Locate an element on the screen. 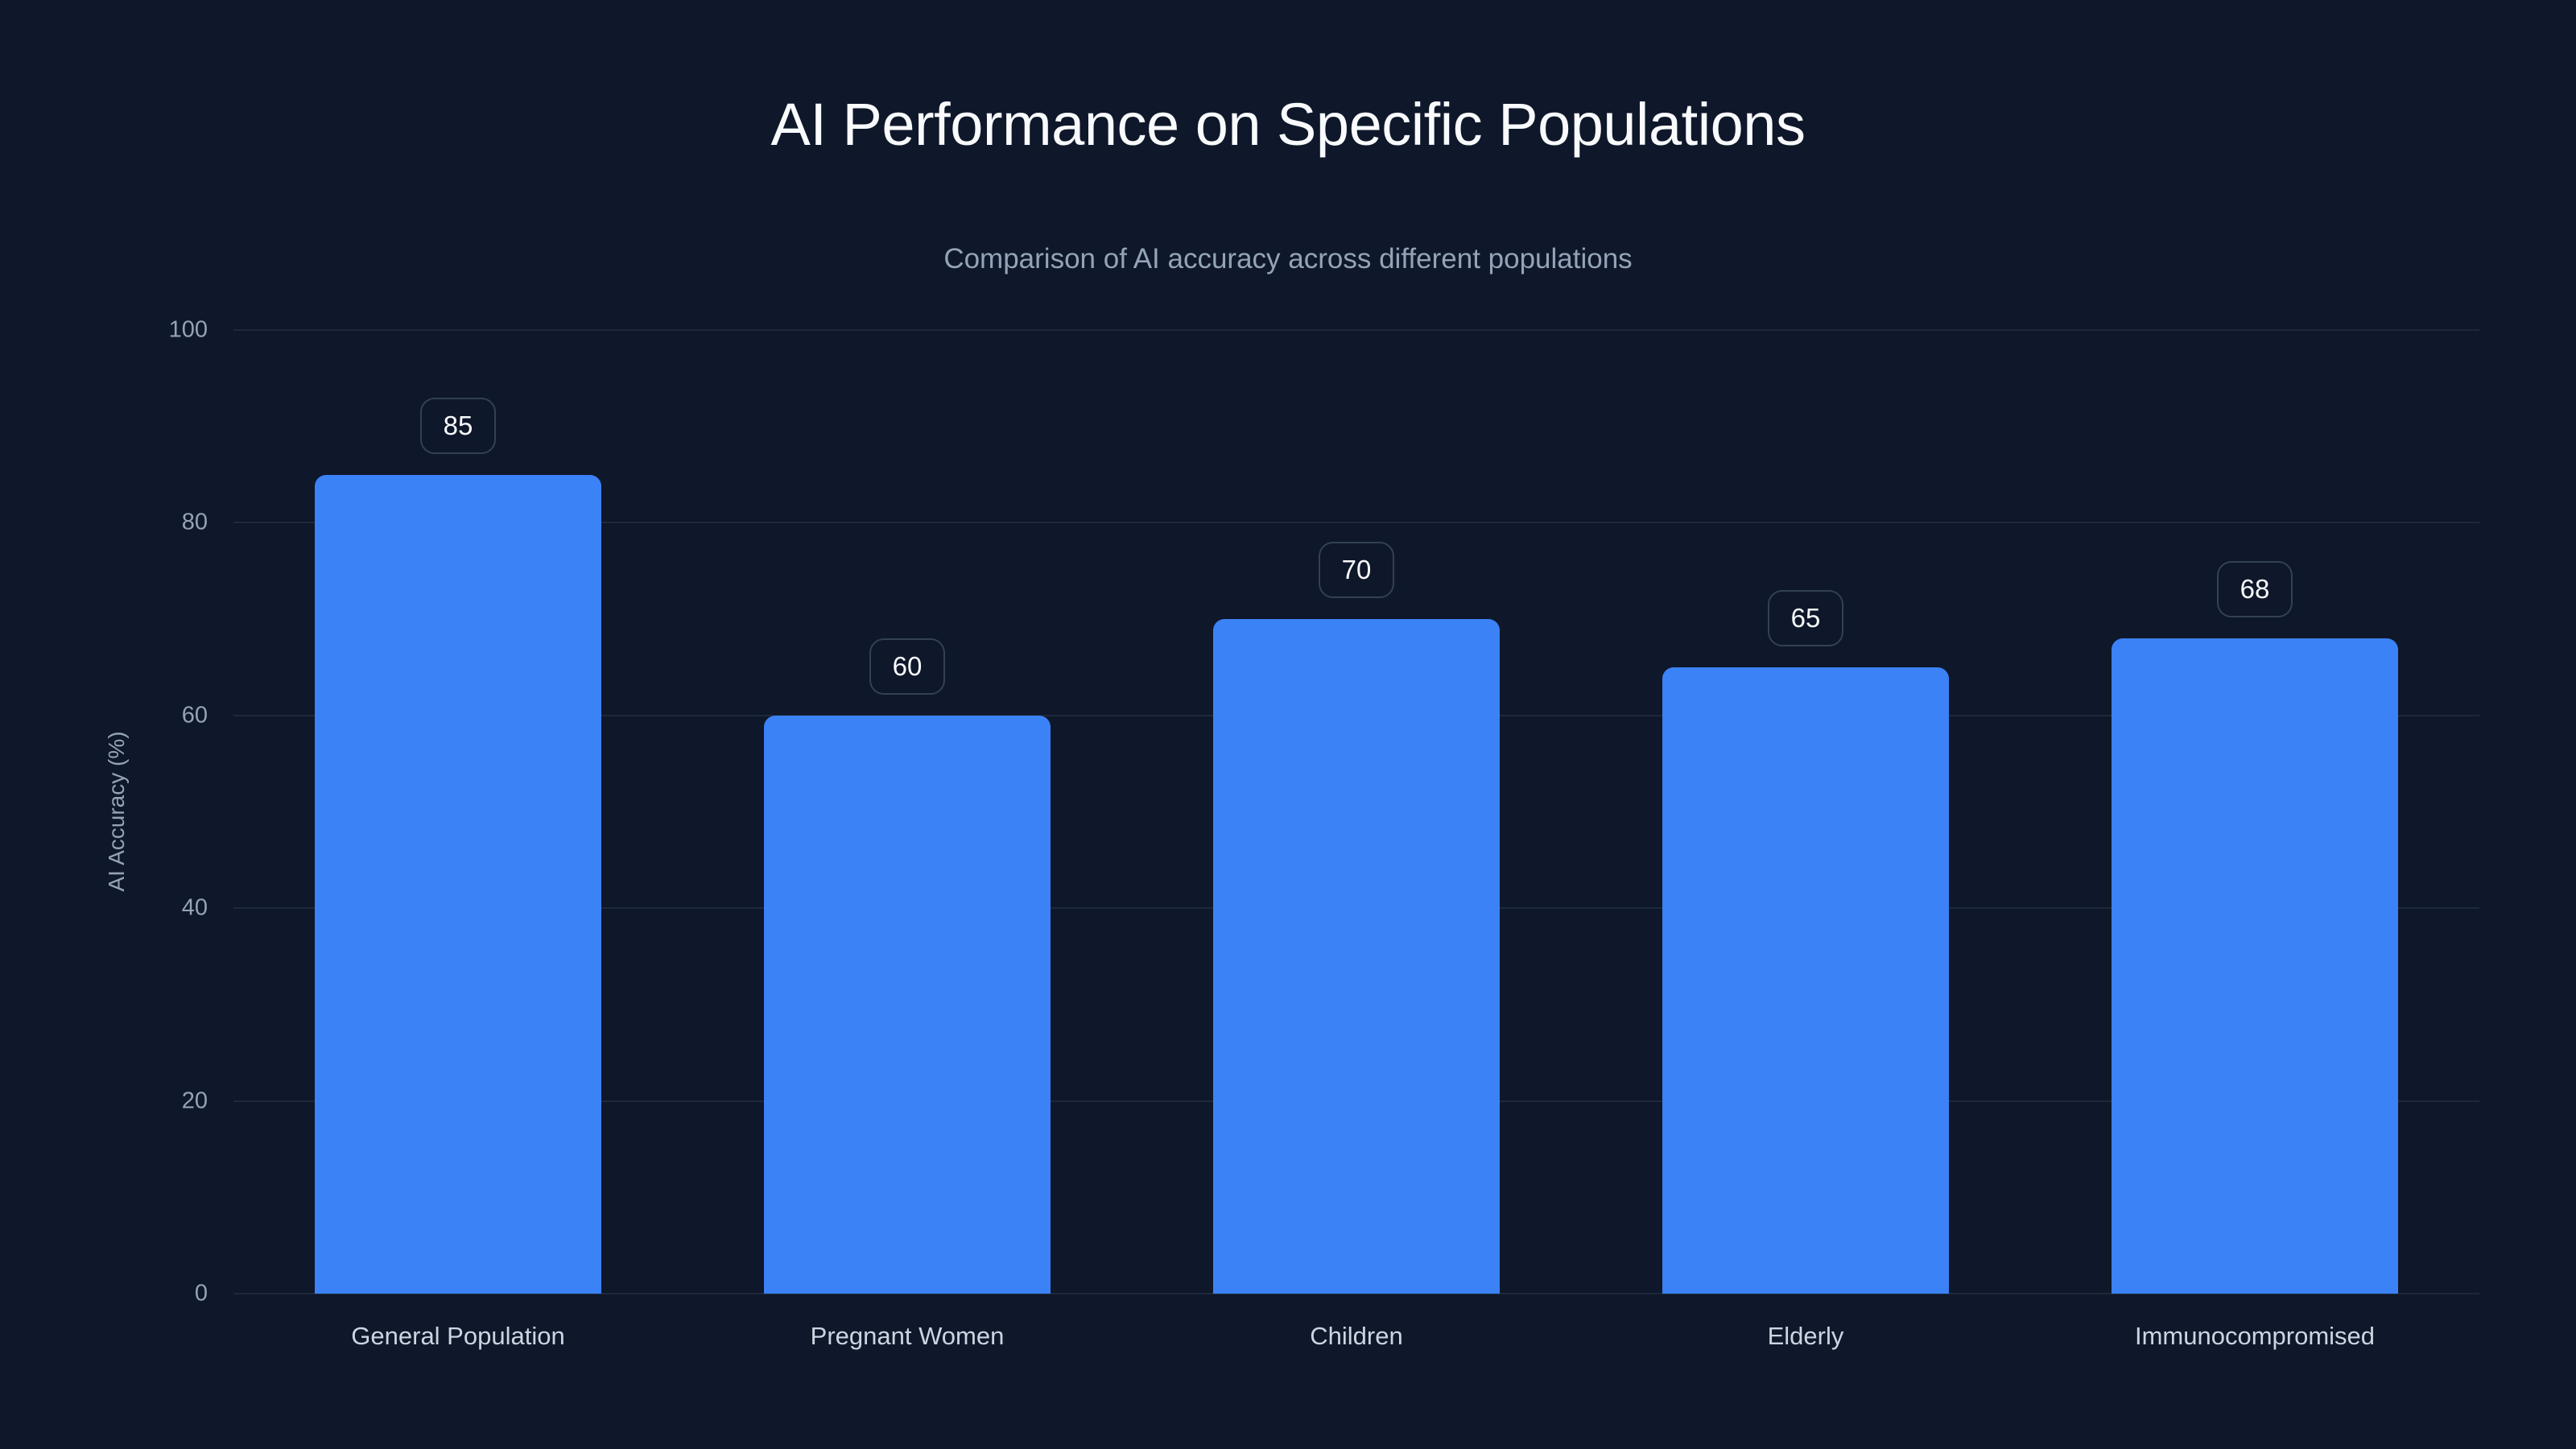 The image size is (2576, 1449). y-axis-title: AI Accuracy (%) is located at coordinates (116, 811).